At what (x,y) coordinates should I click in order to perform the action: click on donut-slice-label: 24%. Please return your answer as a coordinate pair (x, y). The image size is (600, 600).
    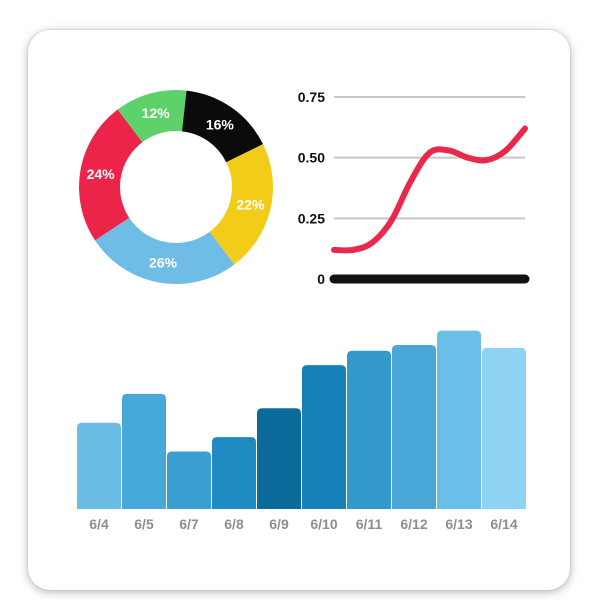
    Looking at the image, I should click on (101, 174).